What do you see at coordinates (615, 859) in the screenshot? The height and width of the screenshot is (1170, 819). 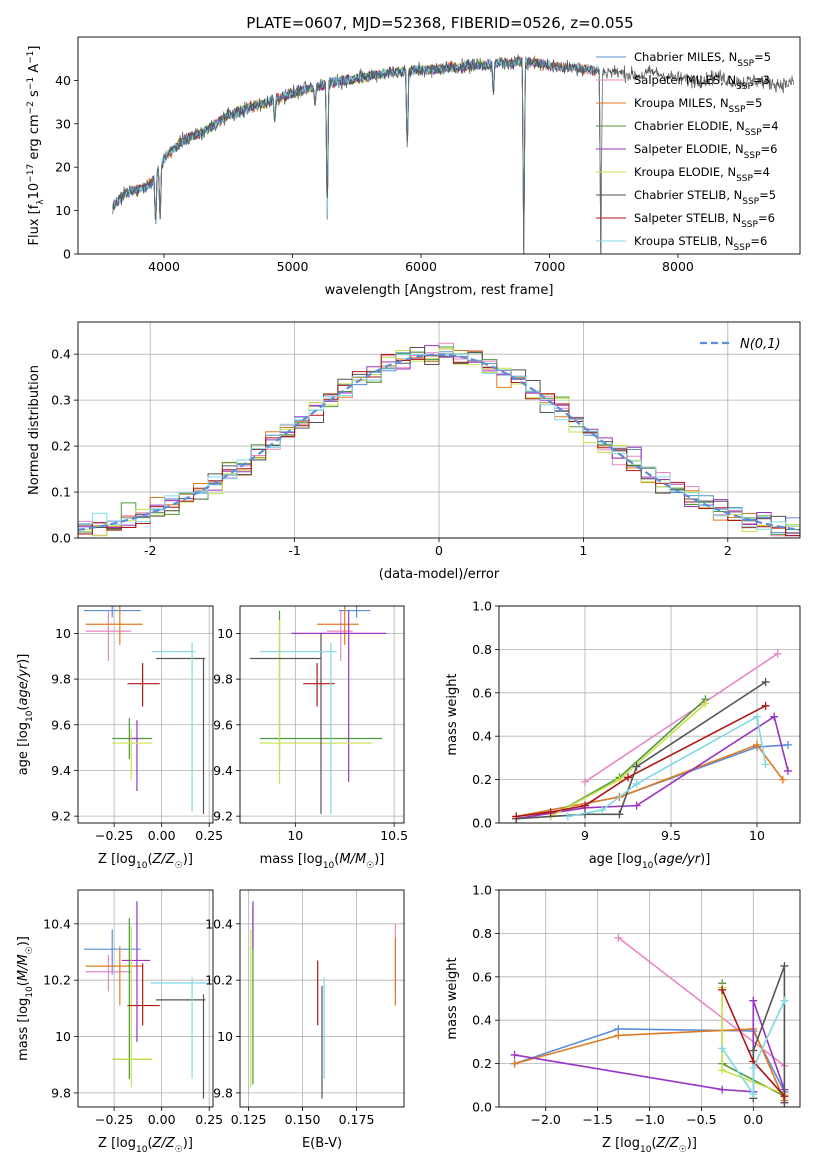 I see `weight-vs-age-xlabel-part: age [log` at bounding box center [615, 859].